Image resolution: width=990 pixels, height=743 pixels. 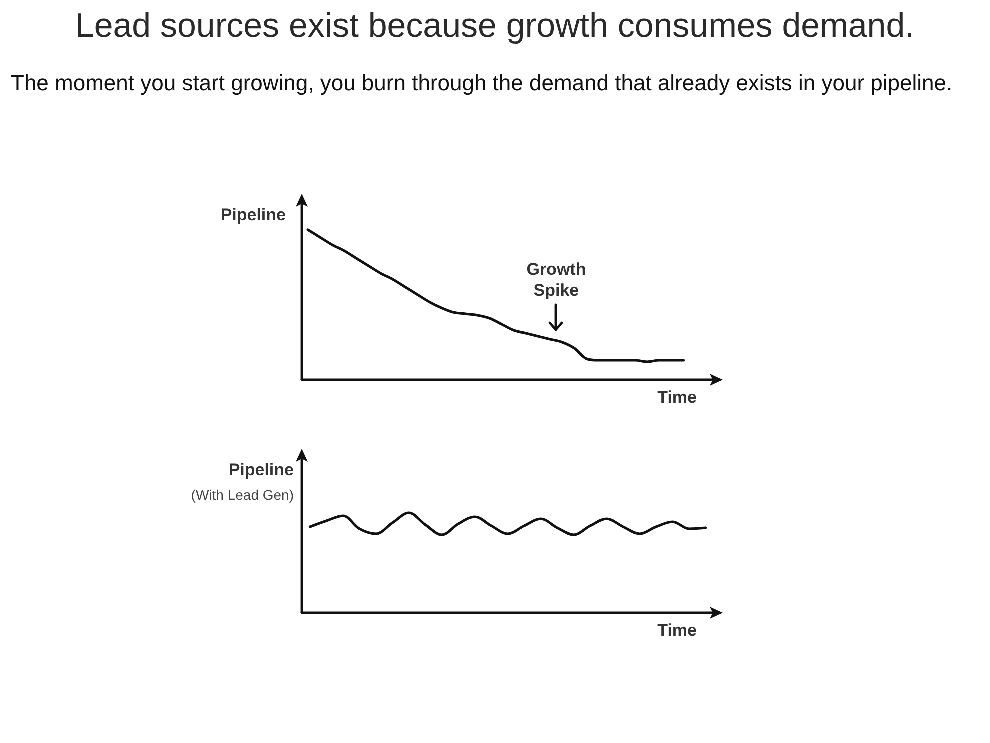 What do you see at coordinates (557, 279) in the screenshot?
I see `annotation: Growth Spike` at bounding box center [557, 279].